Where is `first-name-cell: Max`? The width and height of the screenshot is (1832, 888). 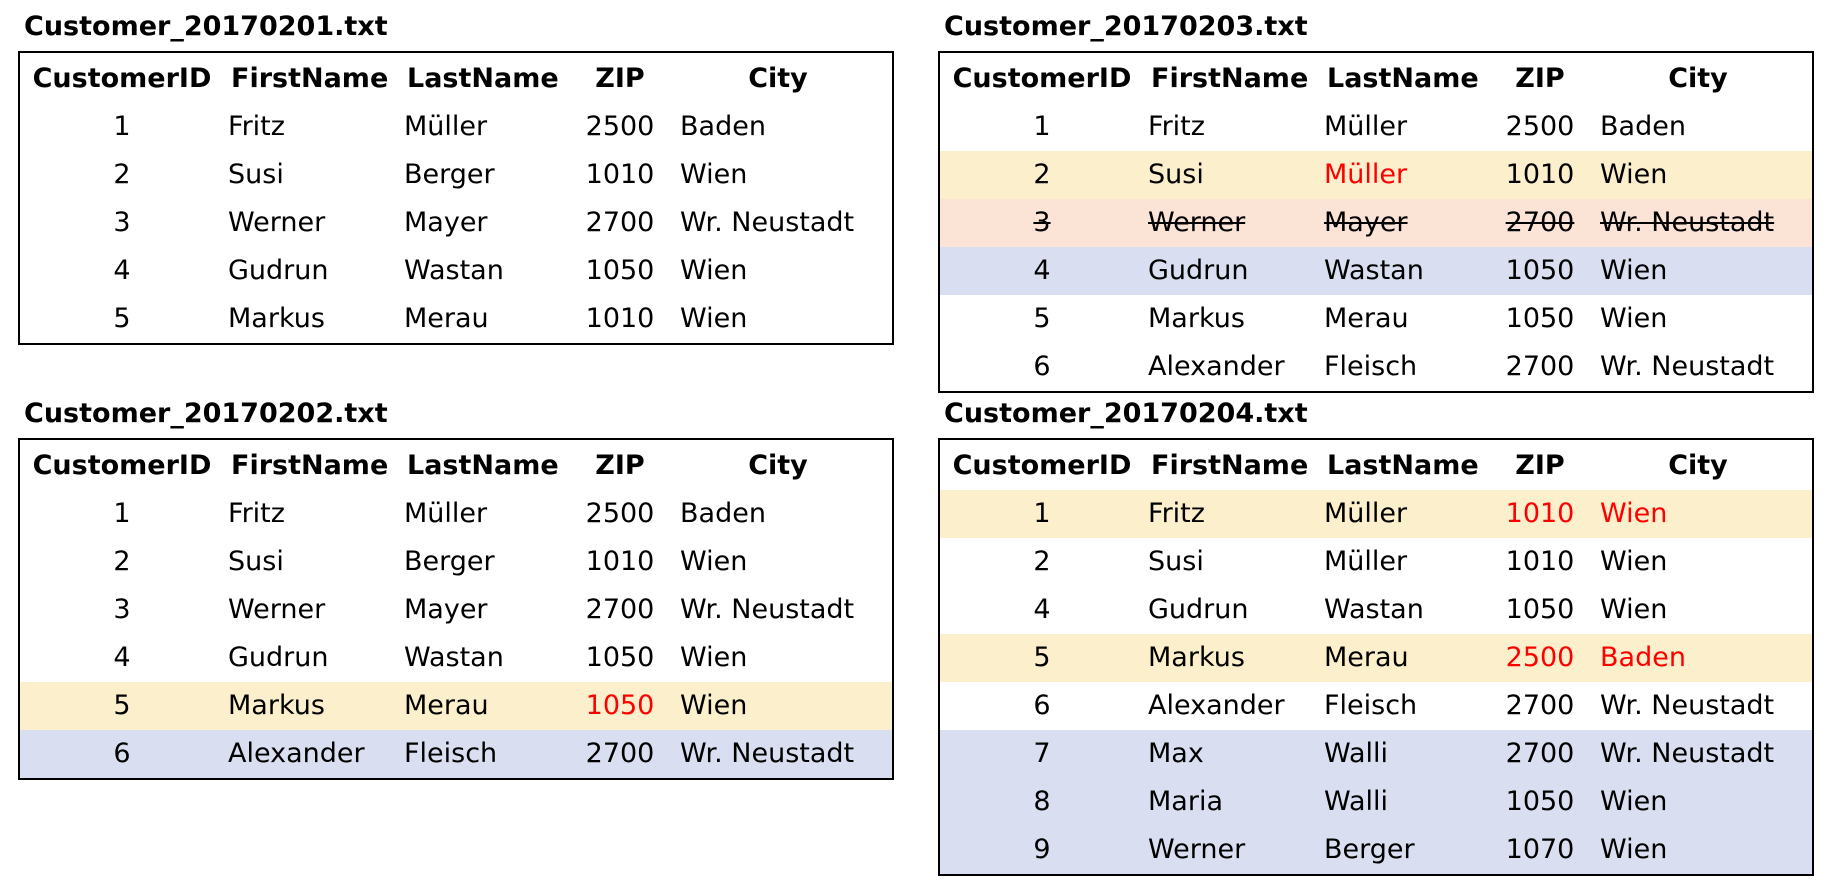
first-name-cell: Max is located at coordinates (1176, 753).